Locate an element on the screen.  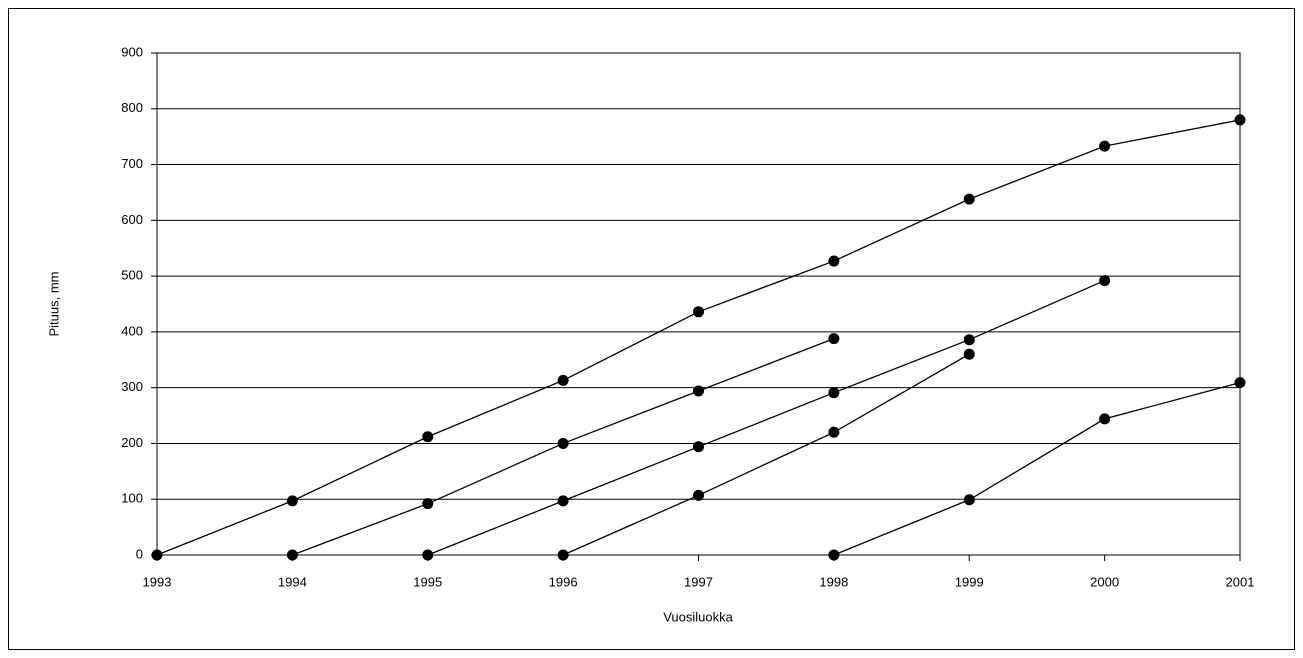
y-tick-label: 900 is located at coordinates (132, 51).